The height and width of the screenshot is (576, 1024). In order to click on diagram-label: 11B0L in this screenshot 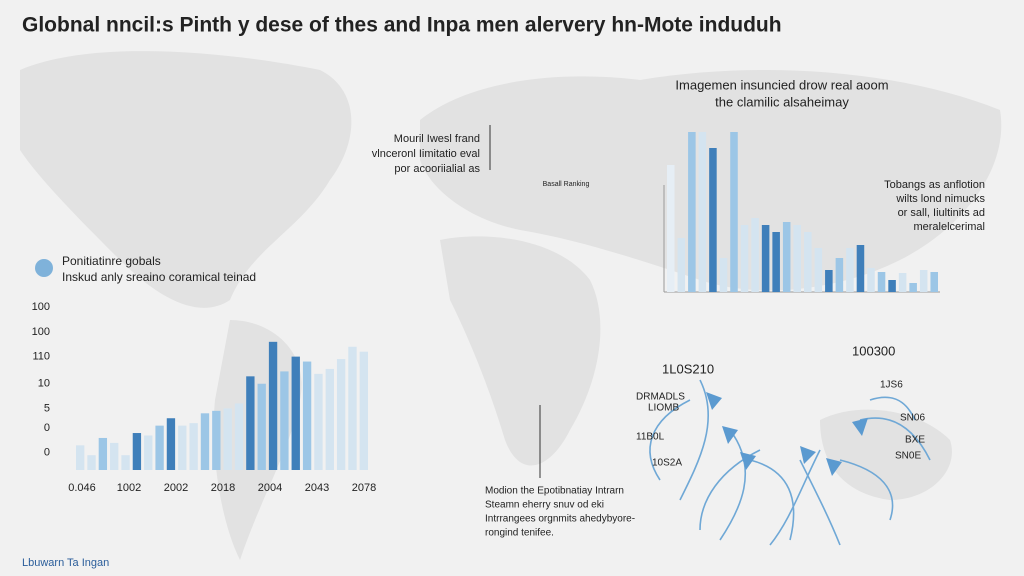, I will do `click(650, 437)`.